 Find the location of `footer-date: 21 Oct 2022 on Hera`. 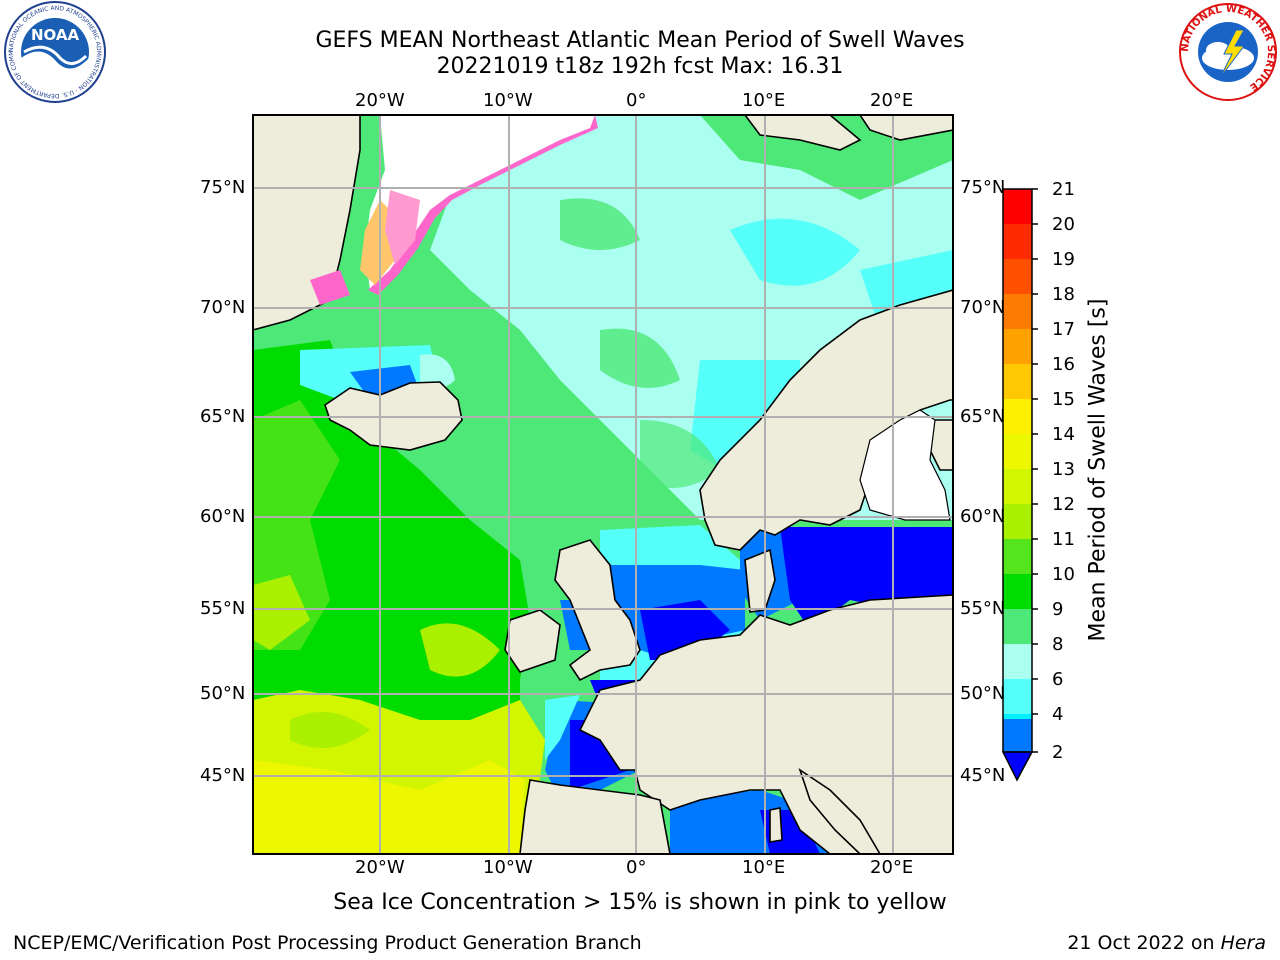

footer-date: 21 Oct 2022 on Hera is located at coordinates (1166, 943).